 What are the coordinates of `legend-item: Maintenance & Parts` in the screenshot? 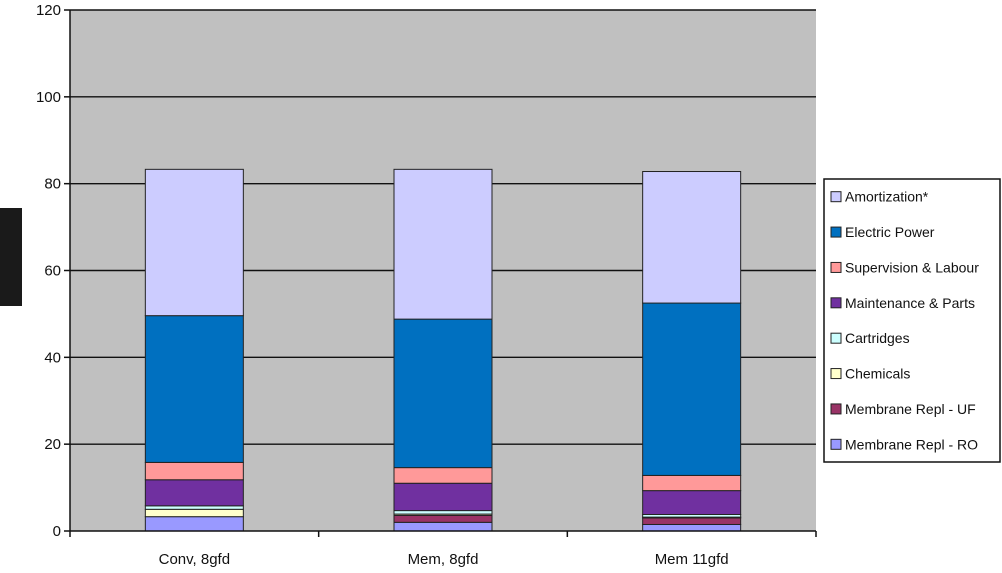 It's located at (902, 303).